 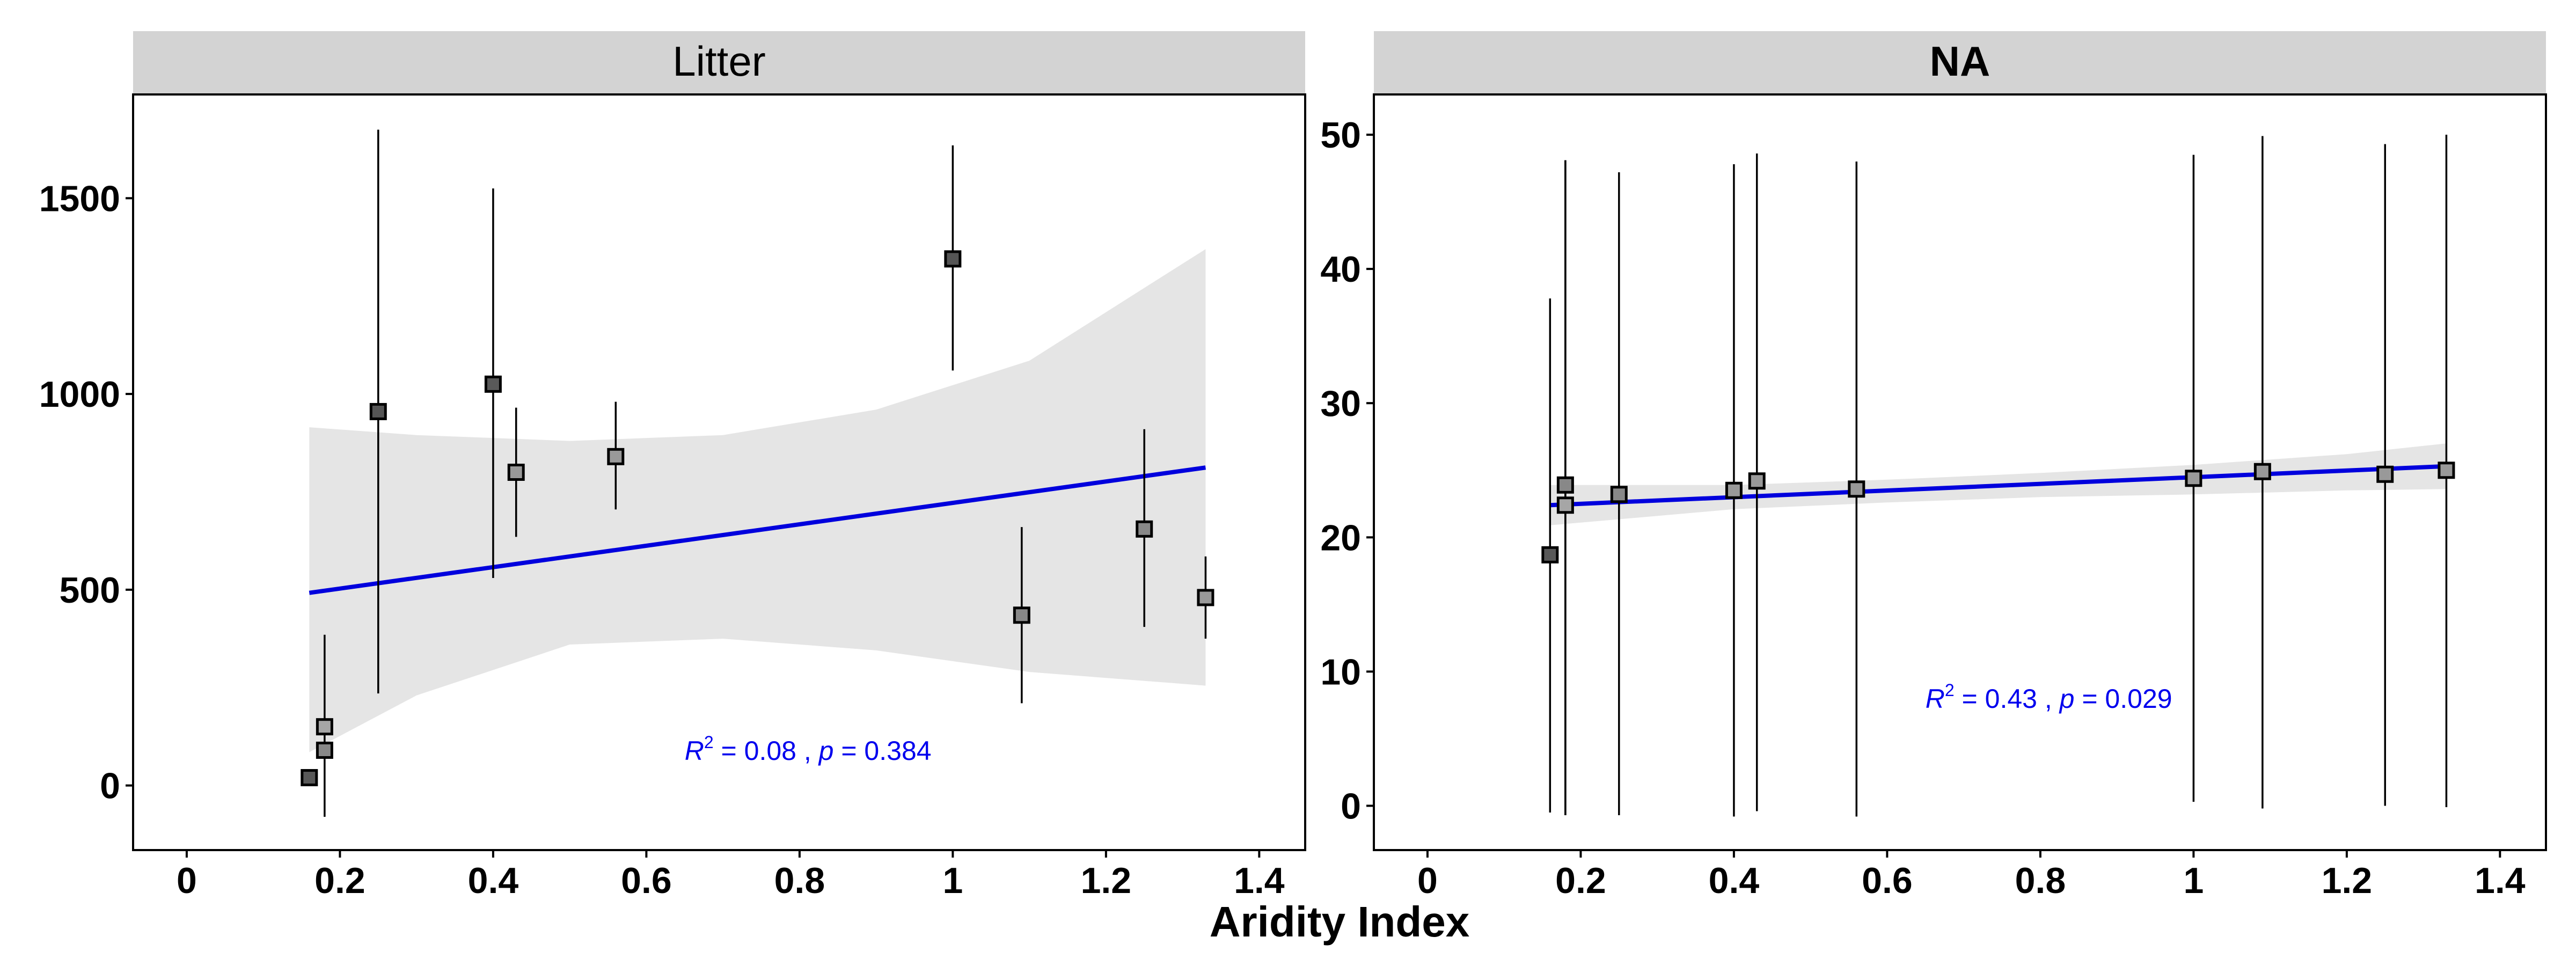 What do you see at coordinates (2123, 699) in the screenshot?
I see `p-value: = 0.029` at bounding box center [2123, 699].